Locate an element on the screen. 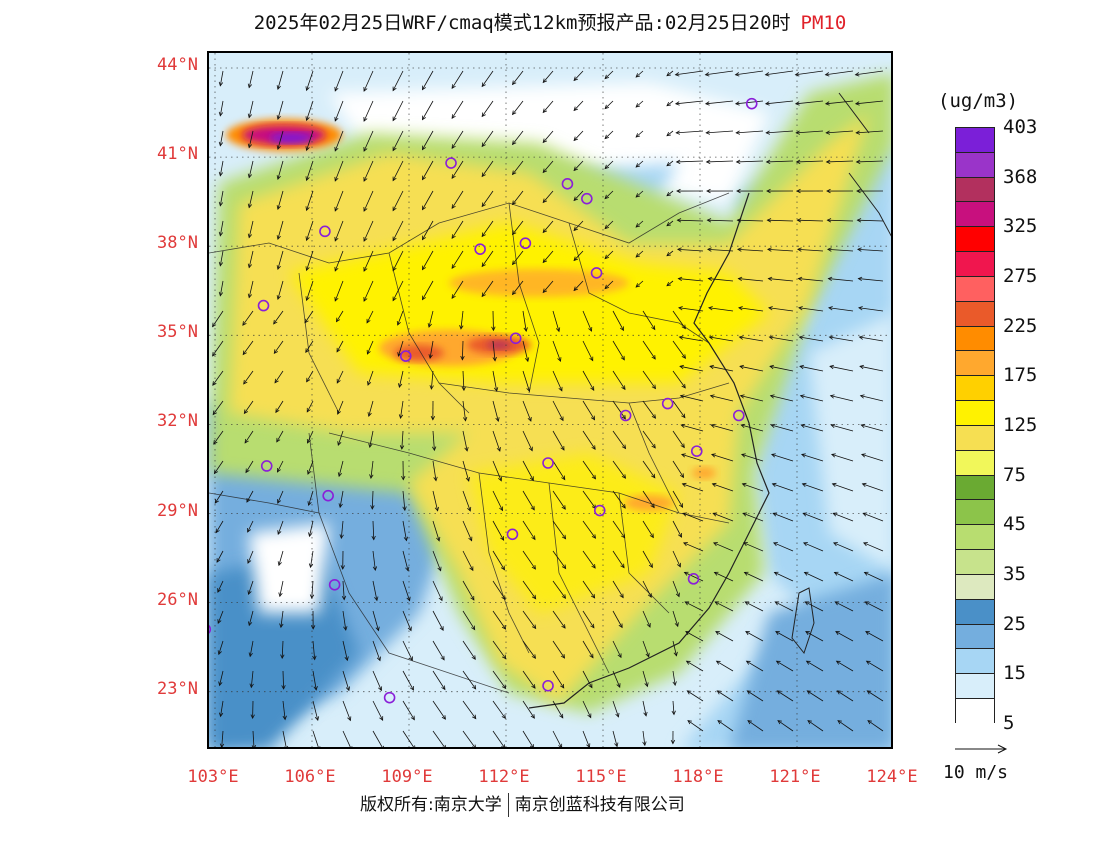 The width and height of the screenshot is (1100, 850). colorbar-label: 275 is located at coordinates (1020, 276).